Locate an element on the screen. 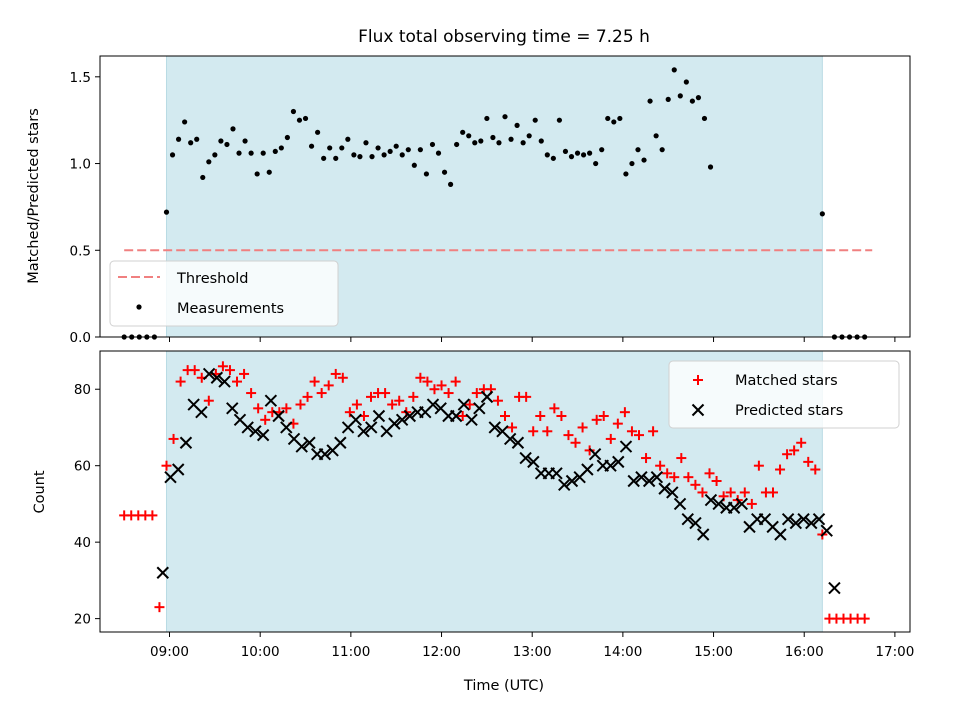  legend-threshold-label: Threshold is located at coordinates (212, 279).